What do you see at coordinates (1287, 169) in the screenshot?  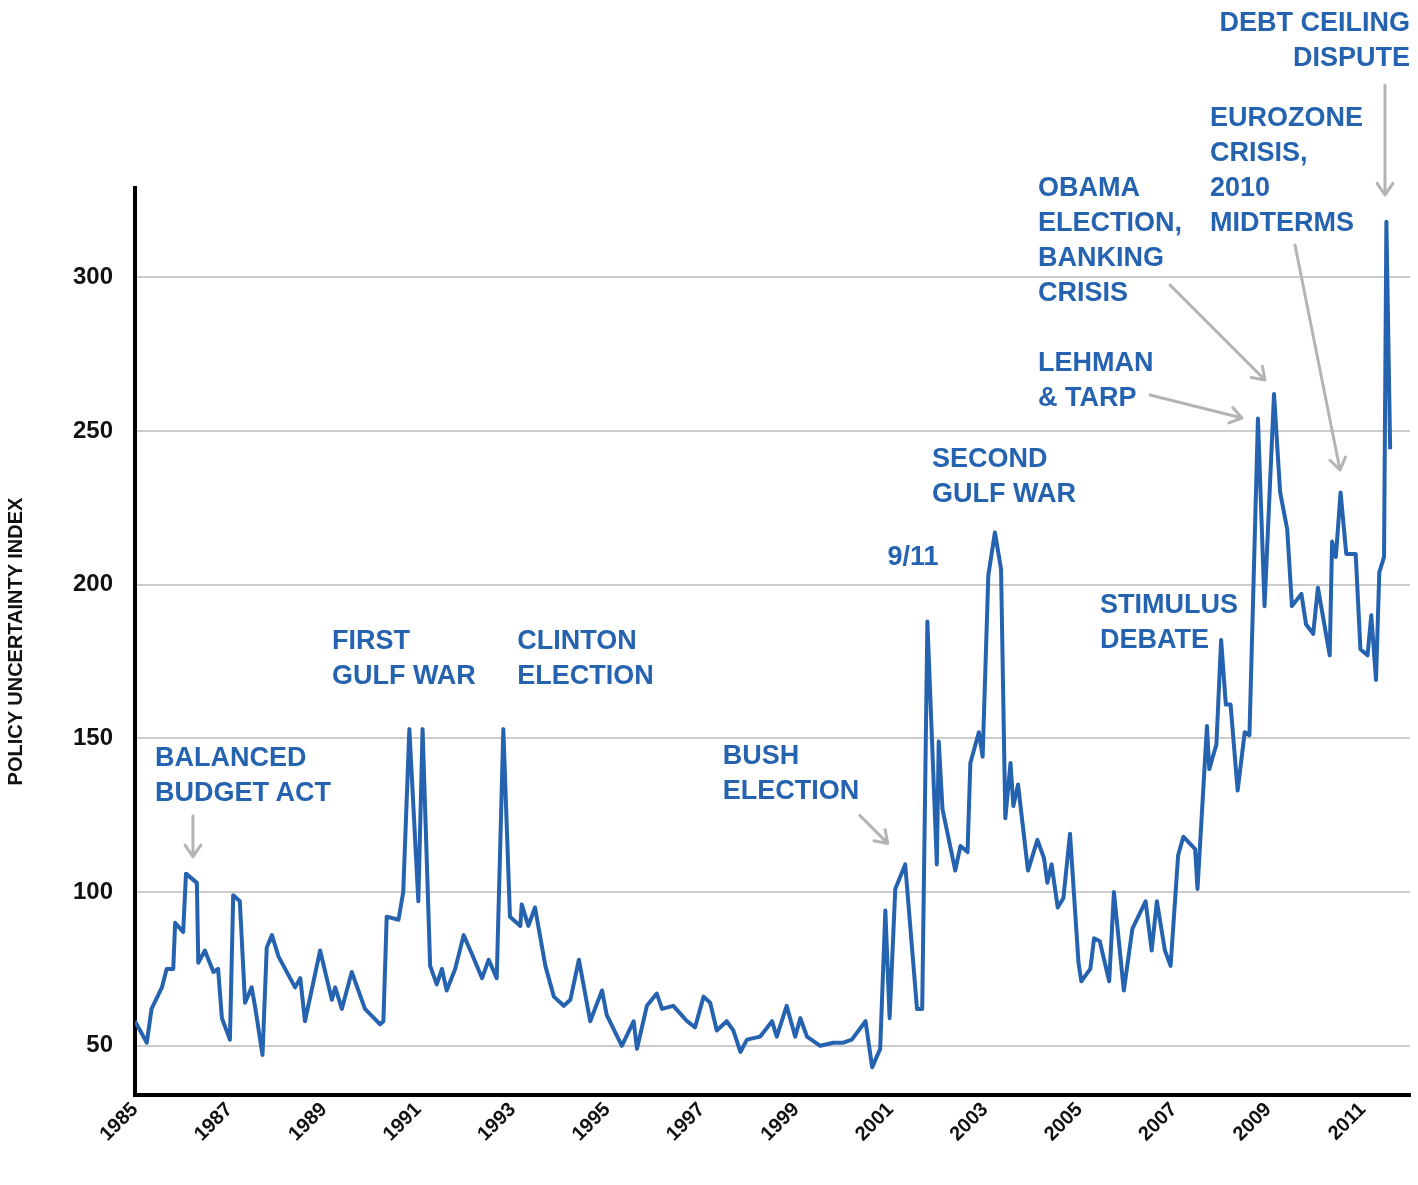 I see `annotation: EUROZONE CRISIS, 2010 MIDTERMS` at bounding box center [1287, 169].